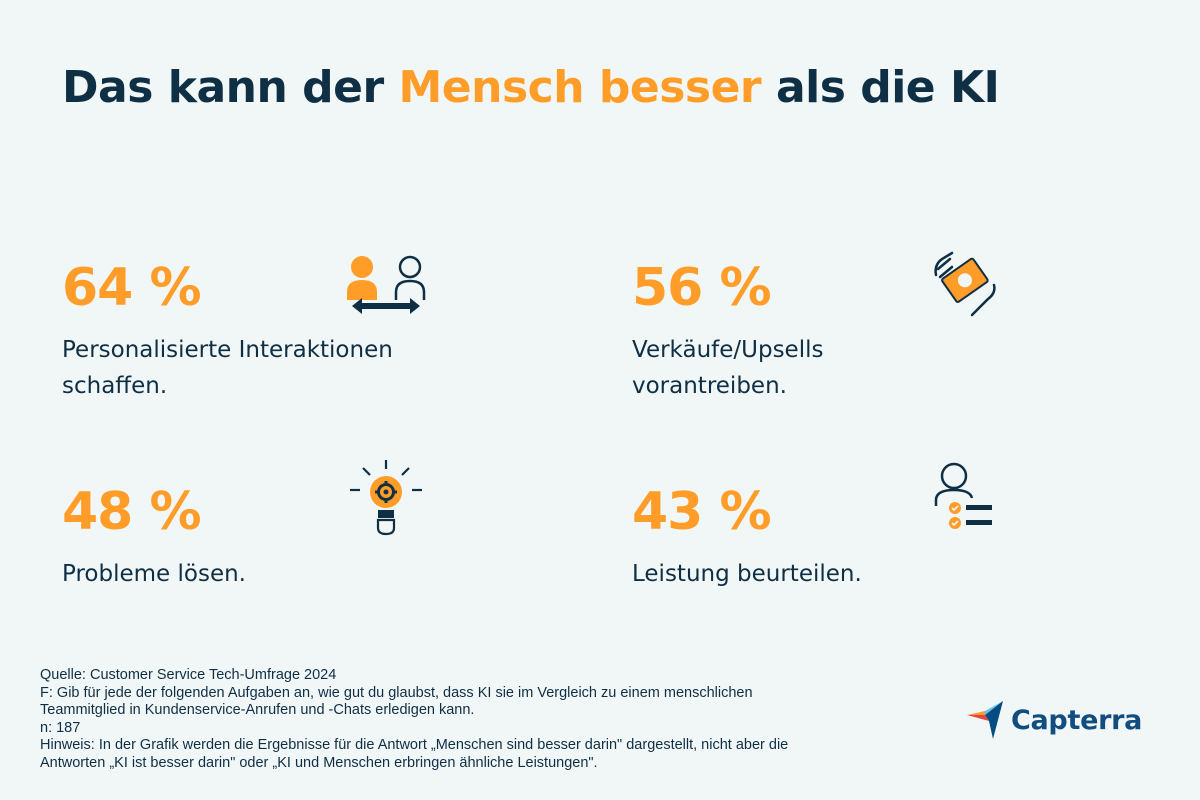 This screenshot has height=800, width=1200. I want to click on people-exchange-icon, so click(386, 285).